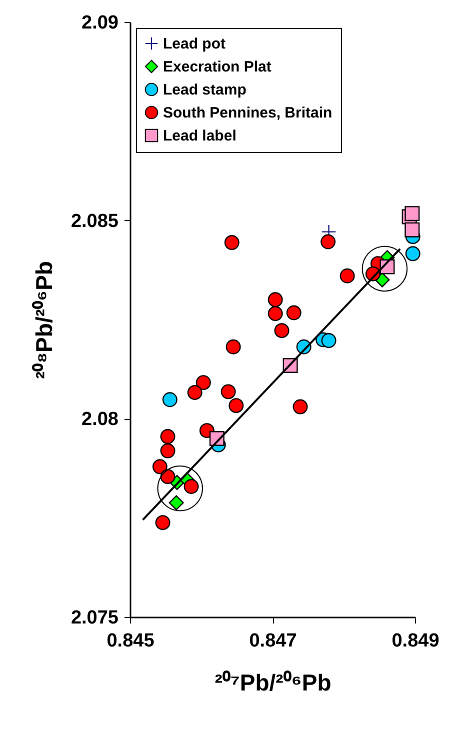  What do you see at coordinates (94, 618) in the screenshot?
I see `y-tick-label: 2.075` at bounding box center [94, 618].